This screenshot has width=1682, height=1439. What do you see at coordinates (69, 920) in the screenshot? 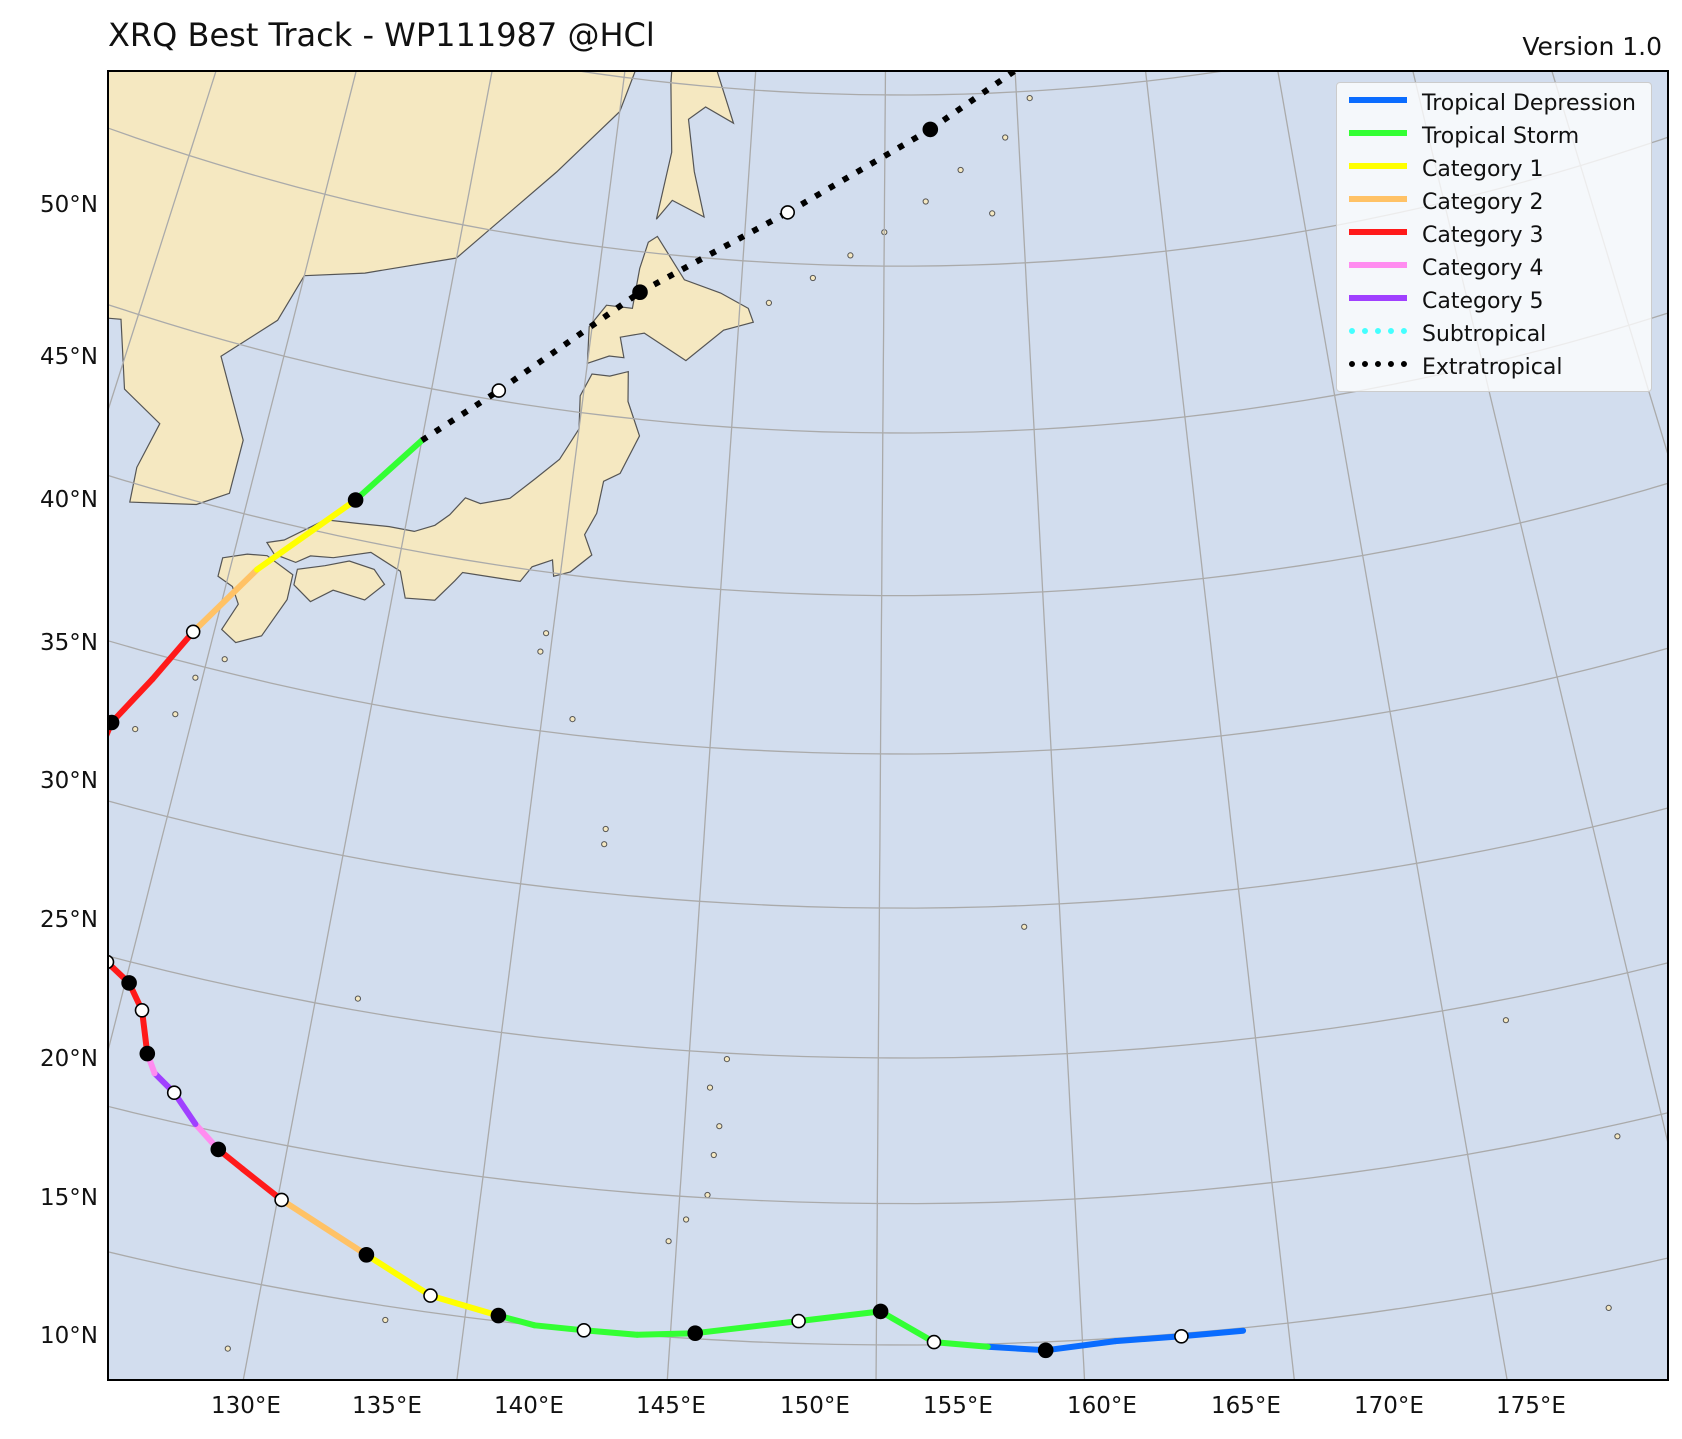
I see `lat-label-25n: 25°N` at bounding box center [69, 920].